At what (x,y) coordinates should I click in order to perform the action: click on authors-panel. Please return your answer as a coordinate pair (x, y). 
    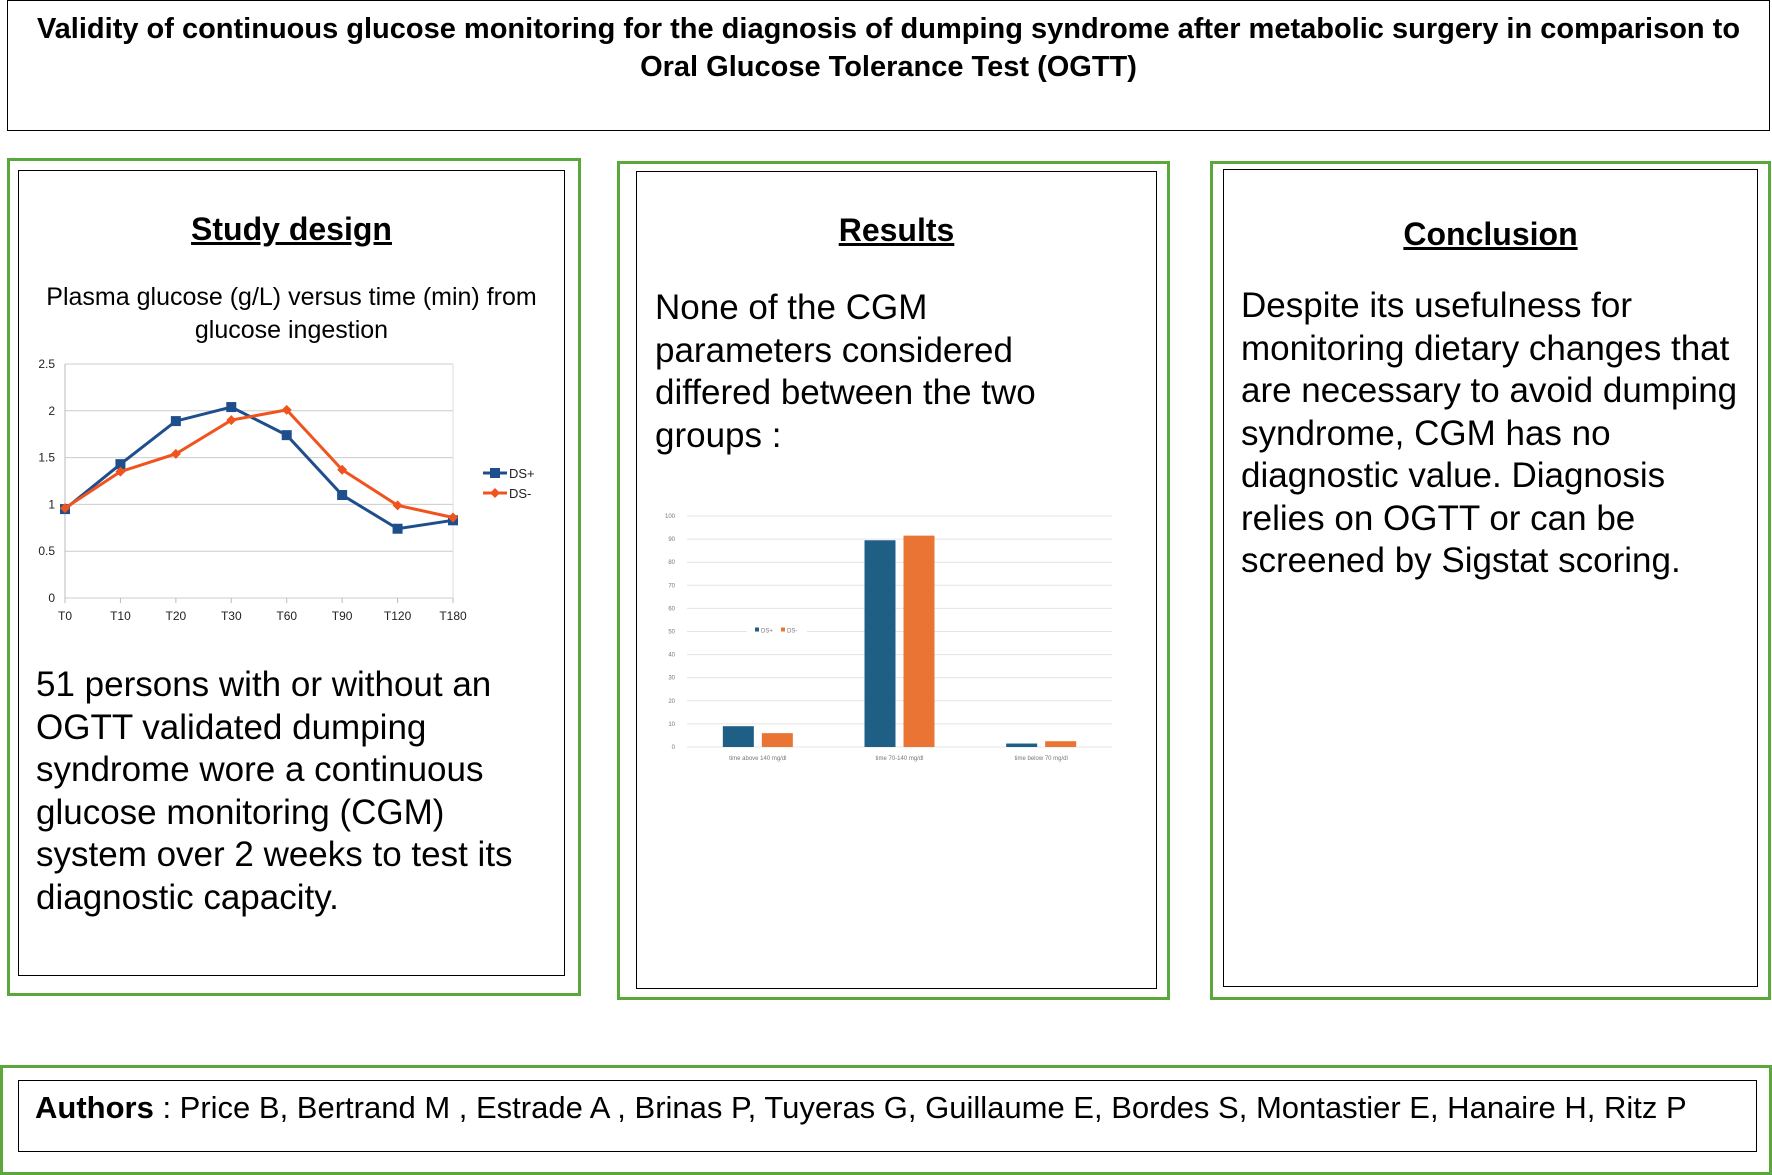
    Looking at the image, I should click on (886, 1120).